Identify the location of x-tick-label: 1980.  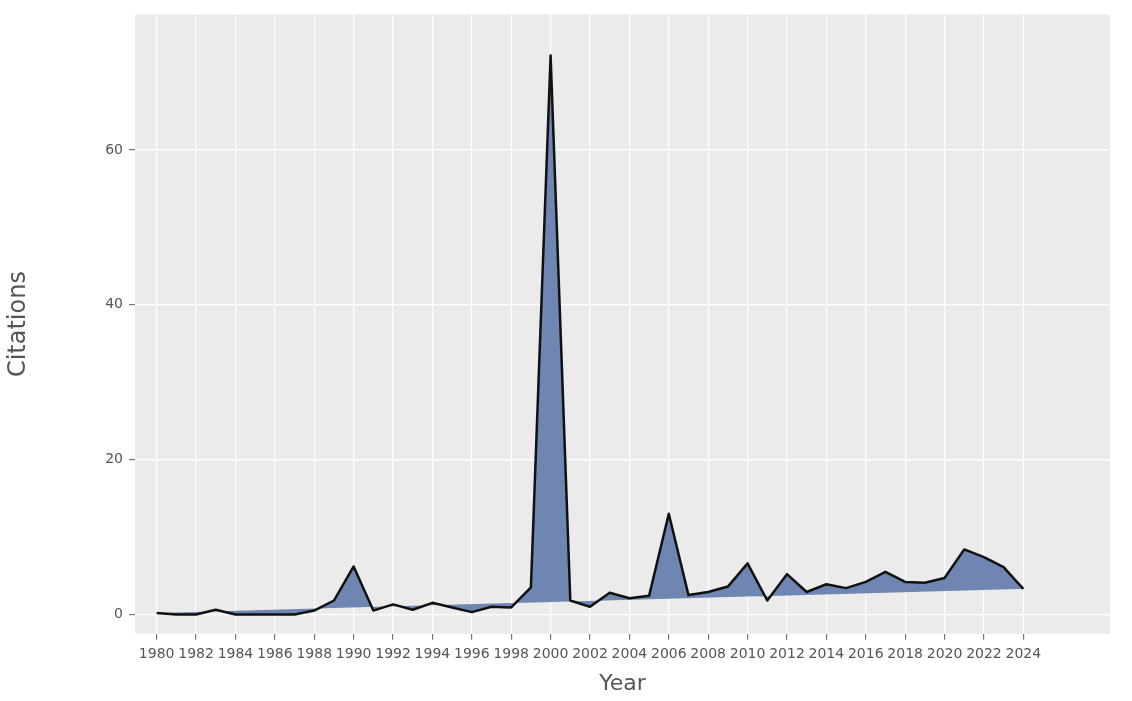
(156, 652).